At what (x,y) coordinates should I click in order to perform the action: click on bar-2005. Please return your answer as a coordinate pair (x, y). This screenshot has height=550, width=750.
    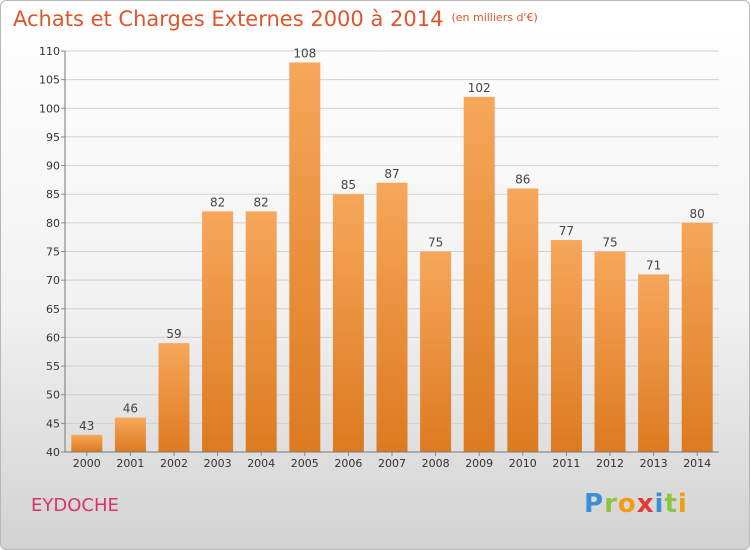
    Looking at the image, I should click on (305, 257).